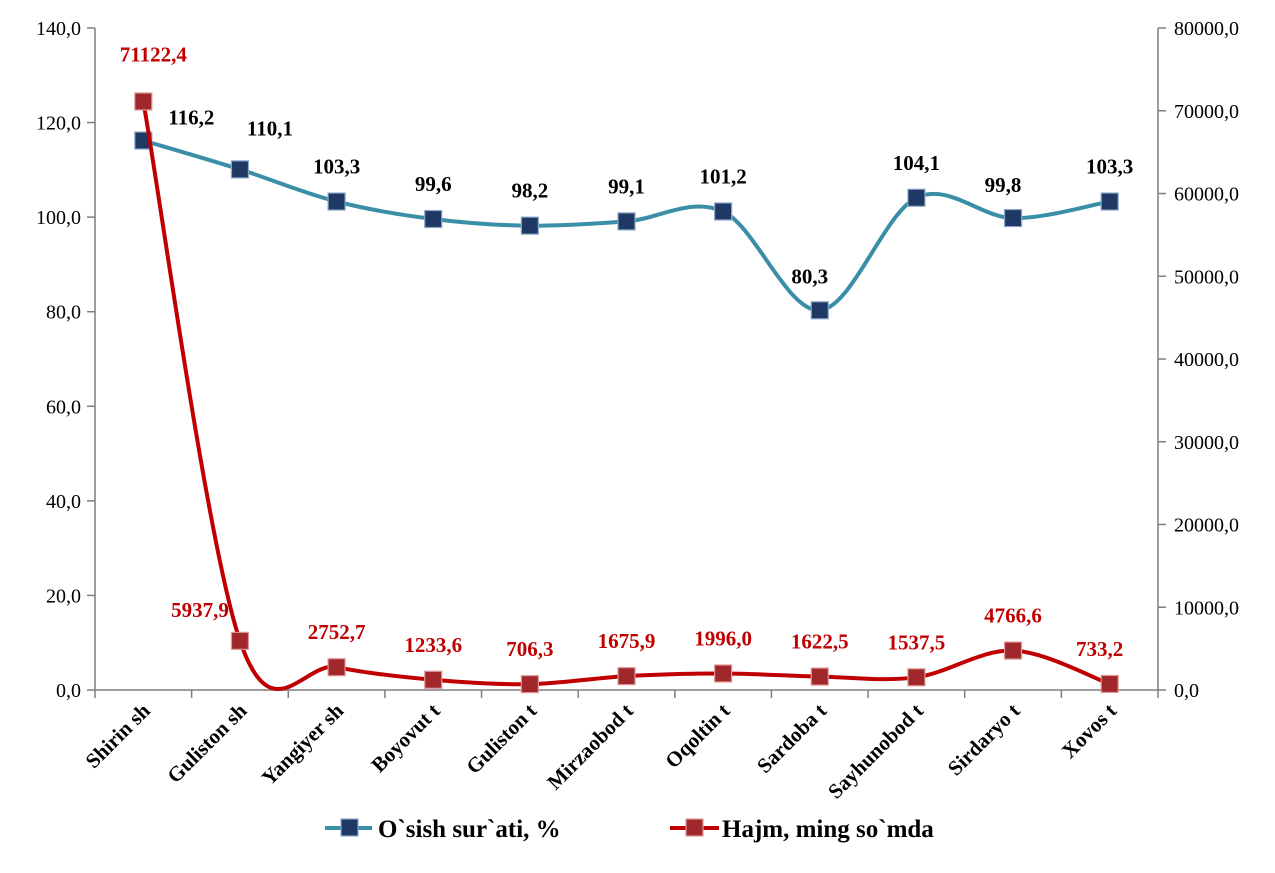 The height and width of the screenshot is (873, 1275). Describe the element at coordinates (791, 738) in the screenshot. I see `category-label: Sardoba t` at that location.